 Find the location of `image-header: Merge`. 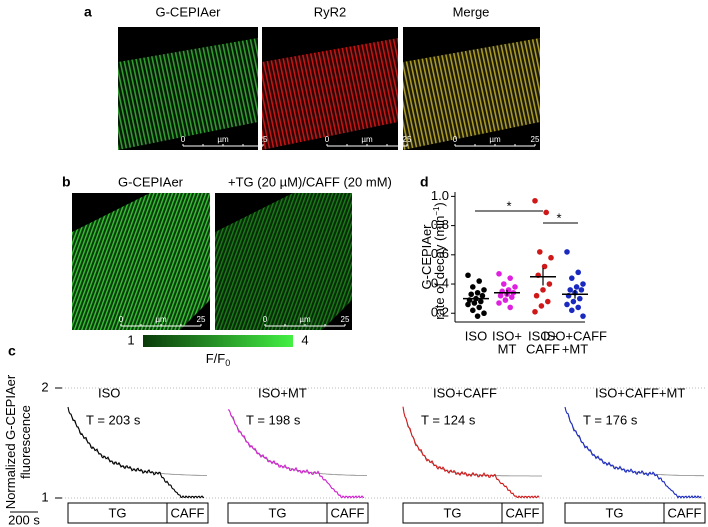

image-header: Merge is located at coordinates (471, 11).